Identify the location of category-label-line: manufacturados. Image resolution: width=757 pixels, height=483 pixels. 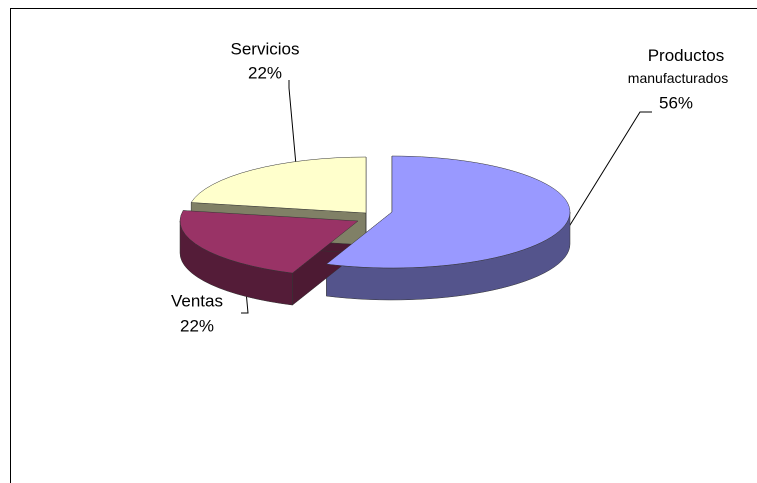
(678, 78).